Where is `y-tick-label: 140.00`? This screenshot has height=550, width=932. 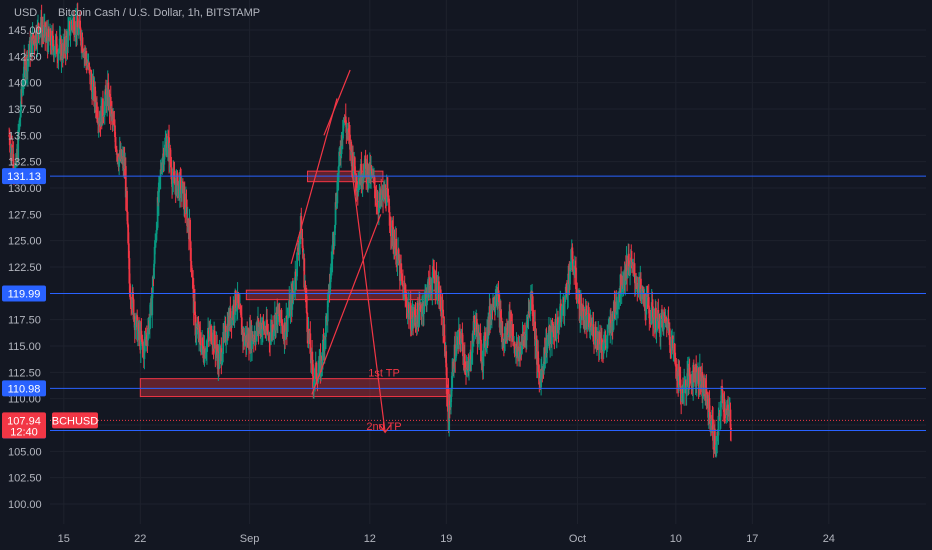
y-tick-label: 140.00 is located at coordinates (25, 84).